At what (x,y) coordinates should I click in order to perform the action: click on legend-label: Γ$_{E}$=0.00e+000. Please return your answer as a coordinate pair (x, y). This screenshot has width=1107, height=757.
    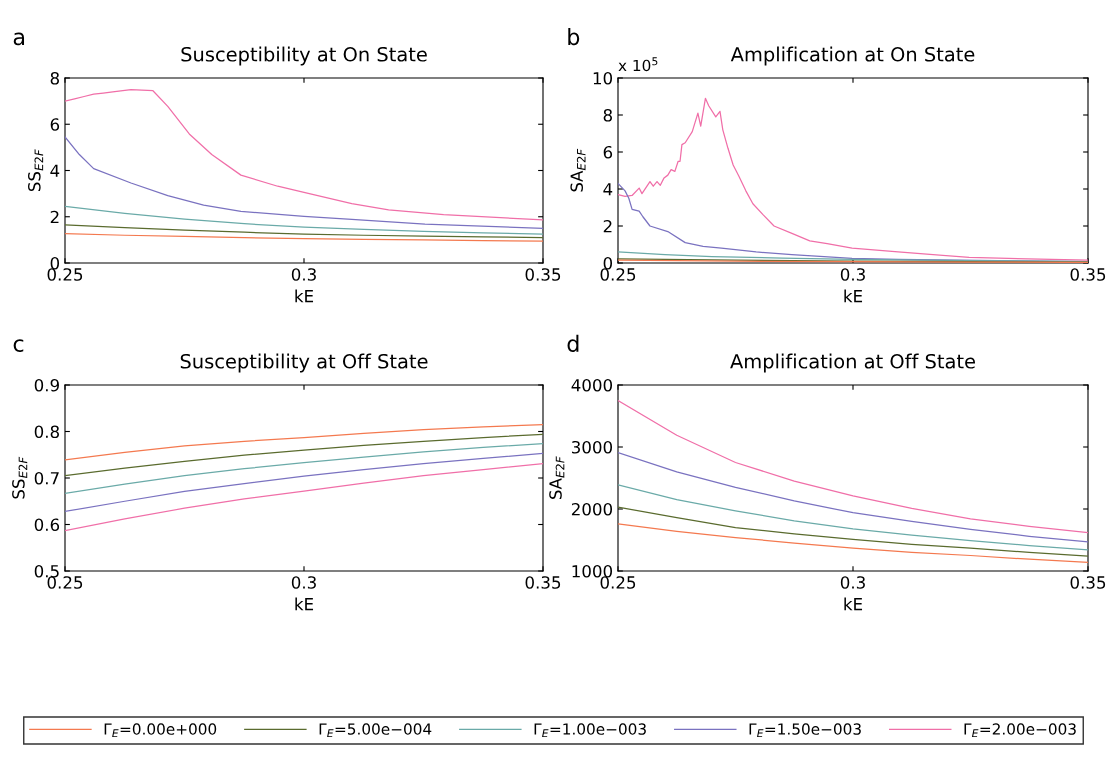
    Looking at the image, I should click on (160, 730).